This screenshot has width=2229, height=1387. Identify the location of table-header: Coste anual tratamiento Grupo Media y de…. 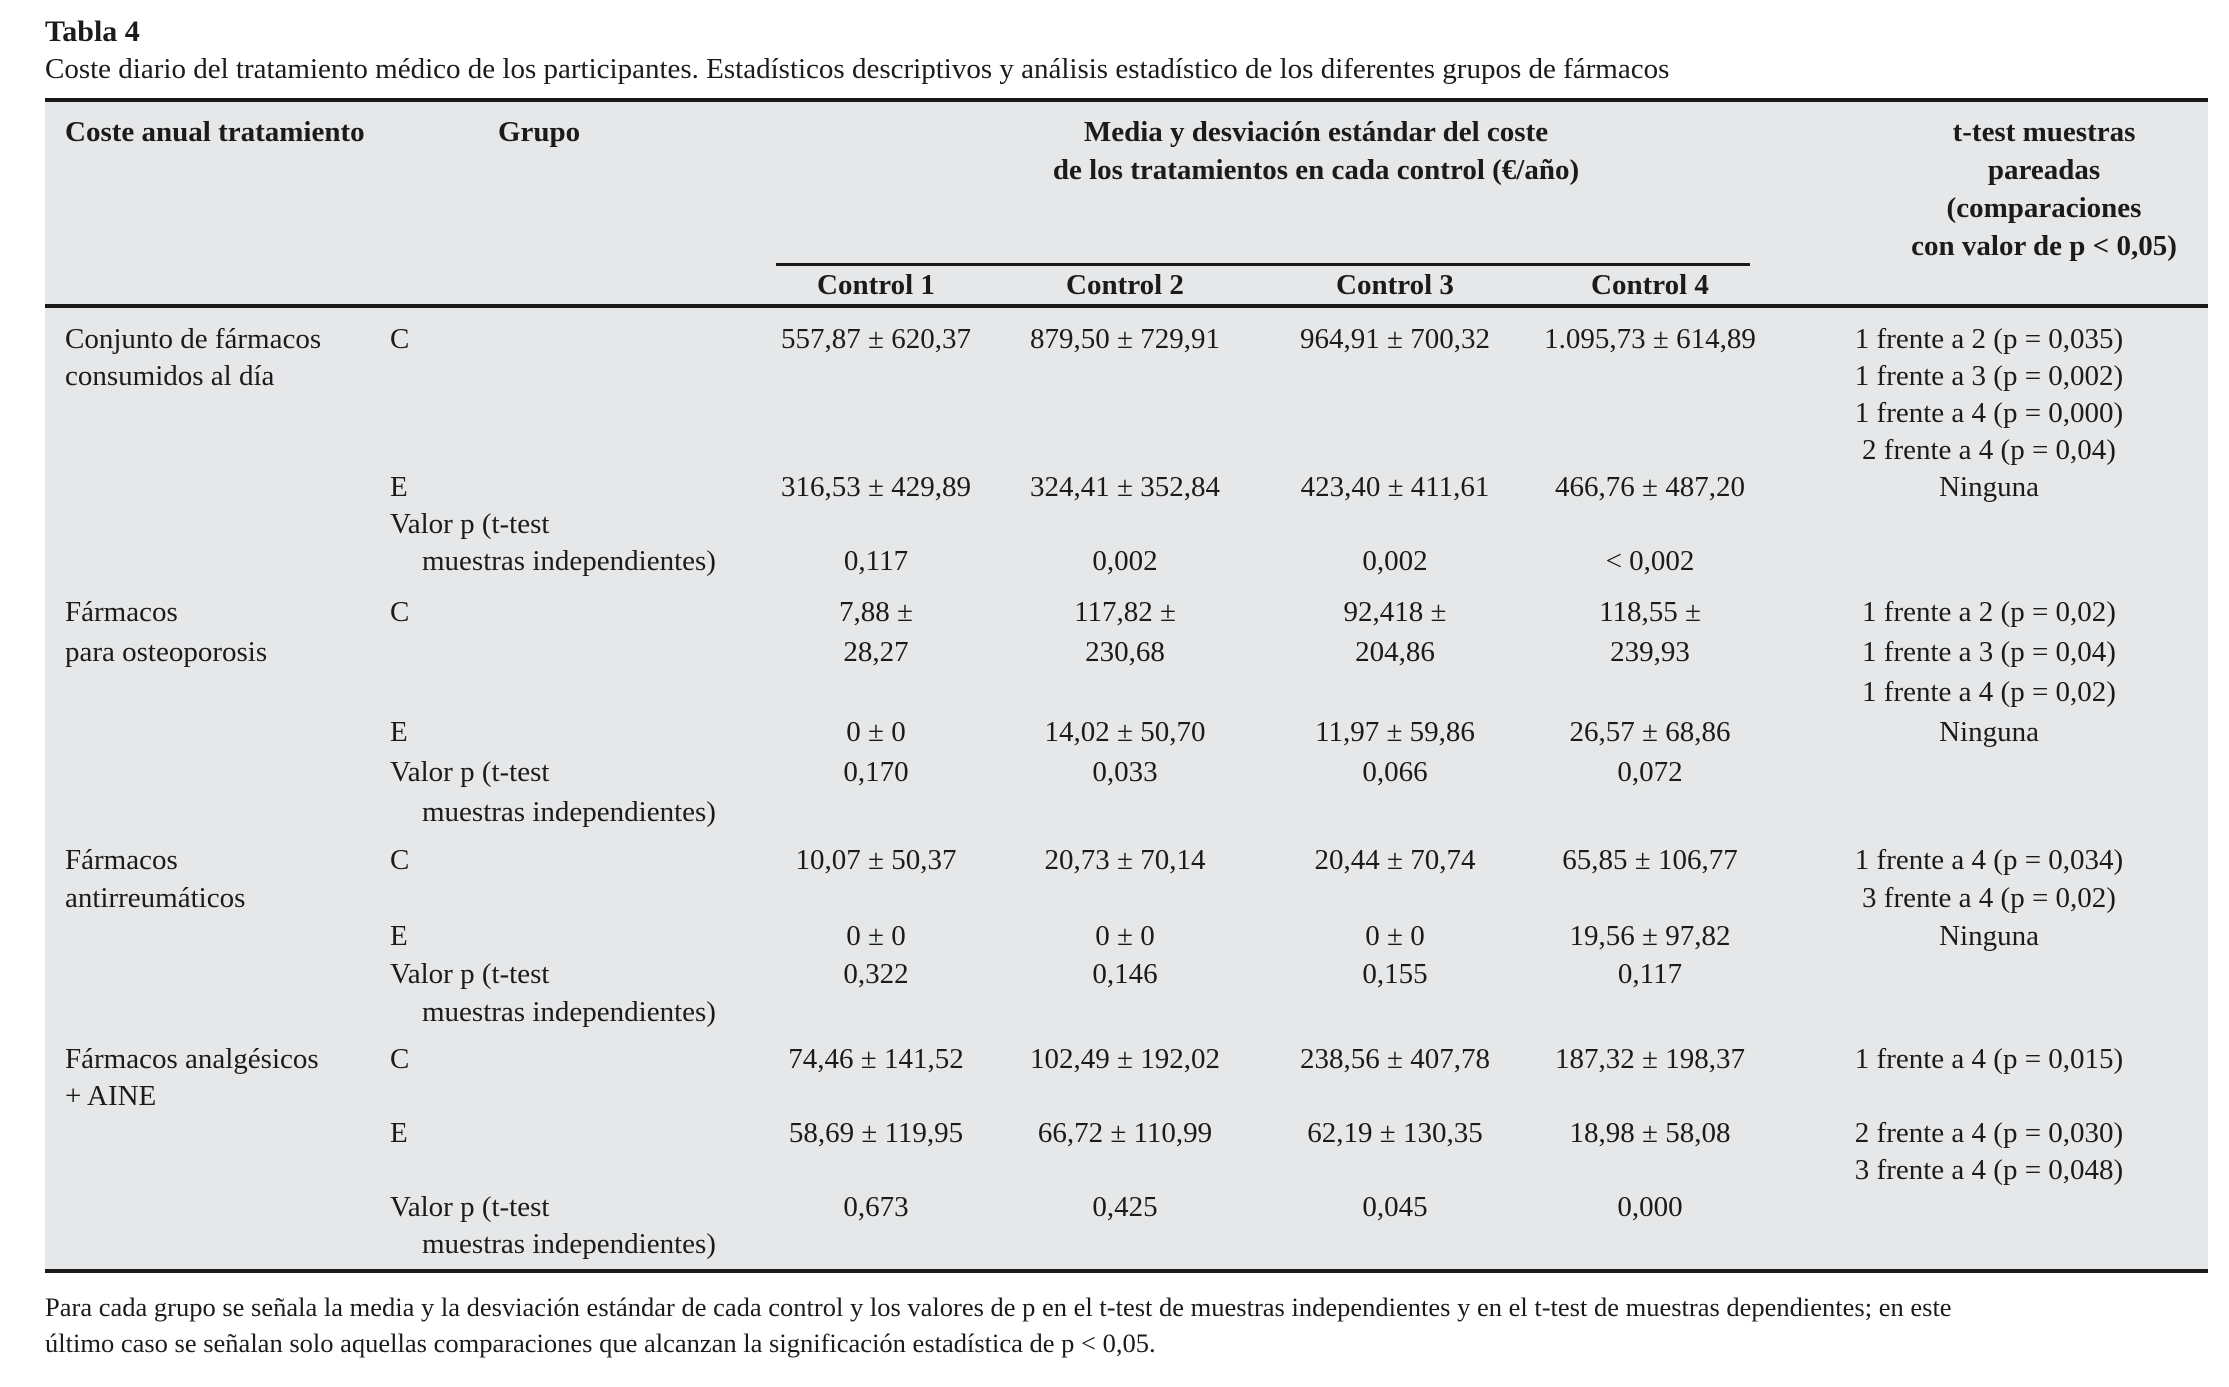
(1126, 205).